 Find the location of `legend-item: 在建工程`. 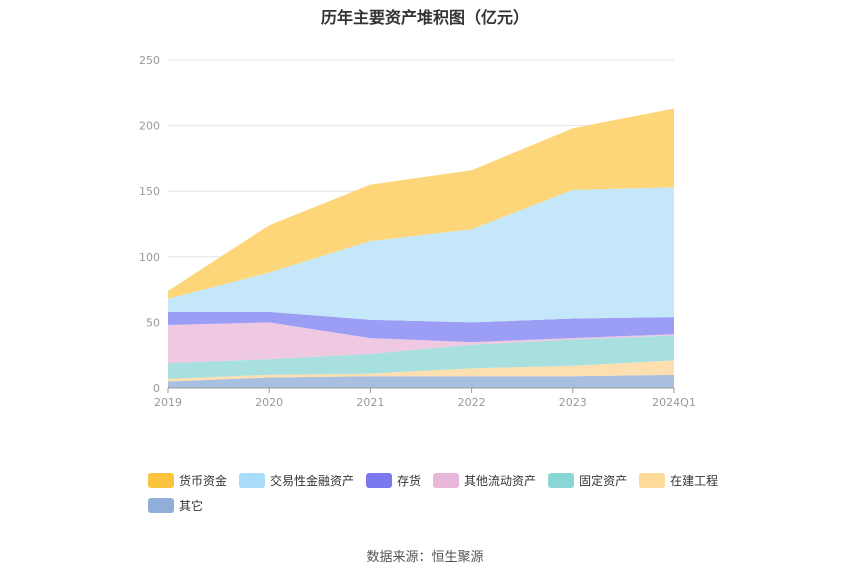

legend-item: 在建工程 is located at coordinates (678, 480).